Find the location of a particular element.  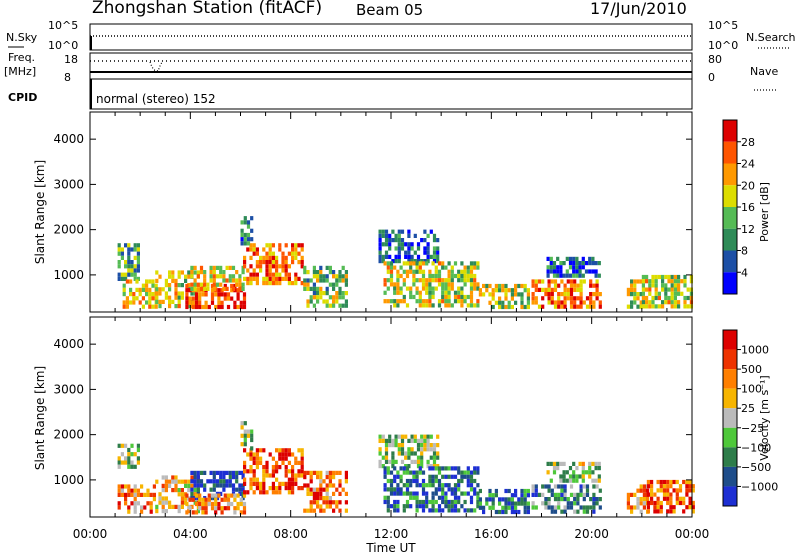

freq-tick-bottom: 8 is located at coordinates (67, 77).